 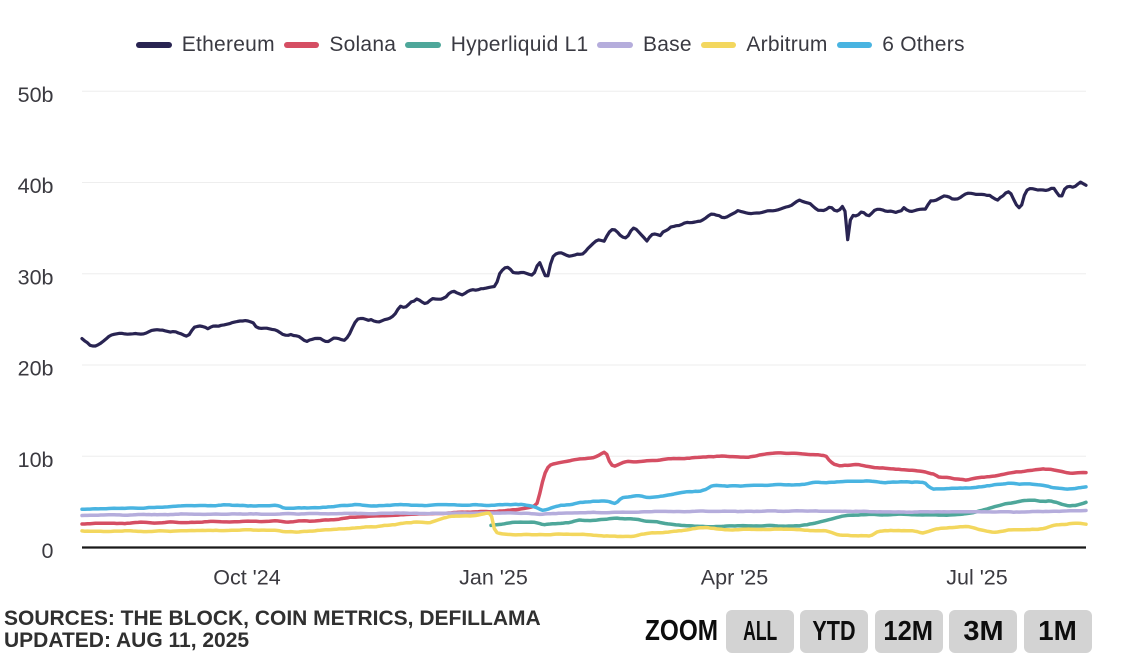 What do you see at coordinates (36, 95) in the screenshot?
I see `svg-text: 50b` at bounding box center [36, 95].